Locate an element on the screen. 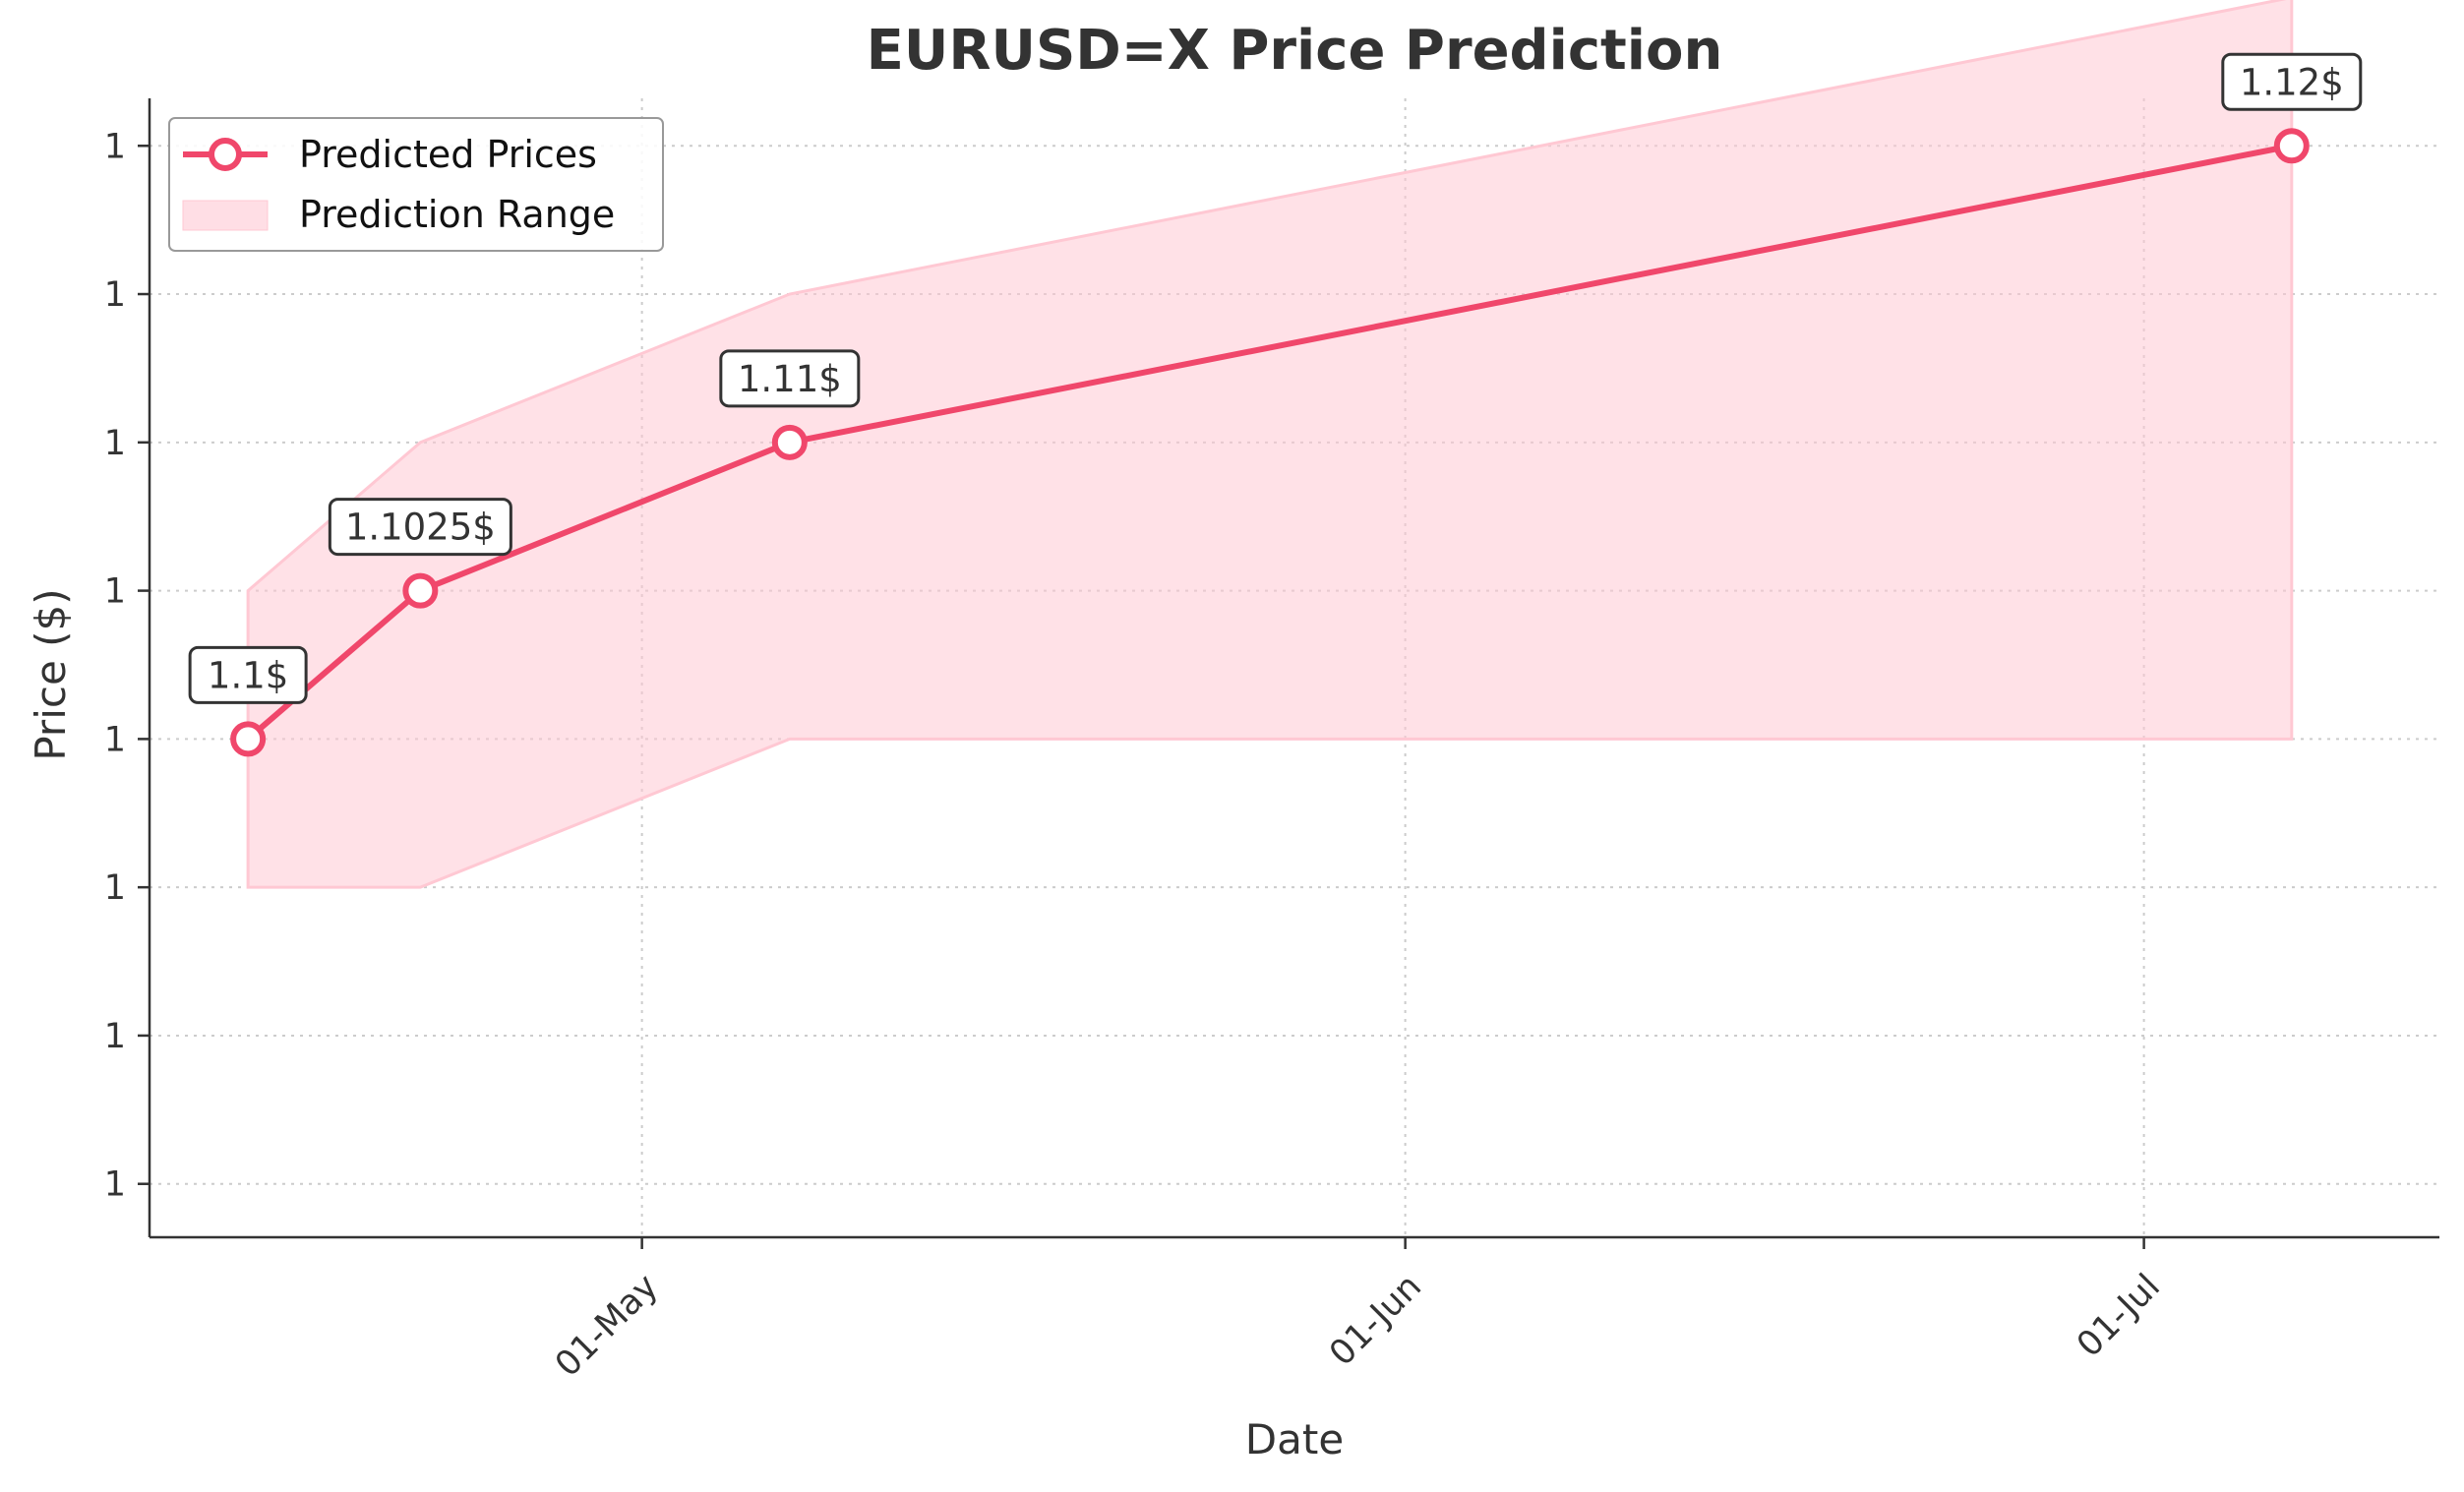 This screenshot has width=2464, height=1492. price-annotation-text: 1.1025$ is located at coordinates (421, 528).